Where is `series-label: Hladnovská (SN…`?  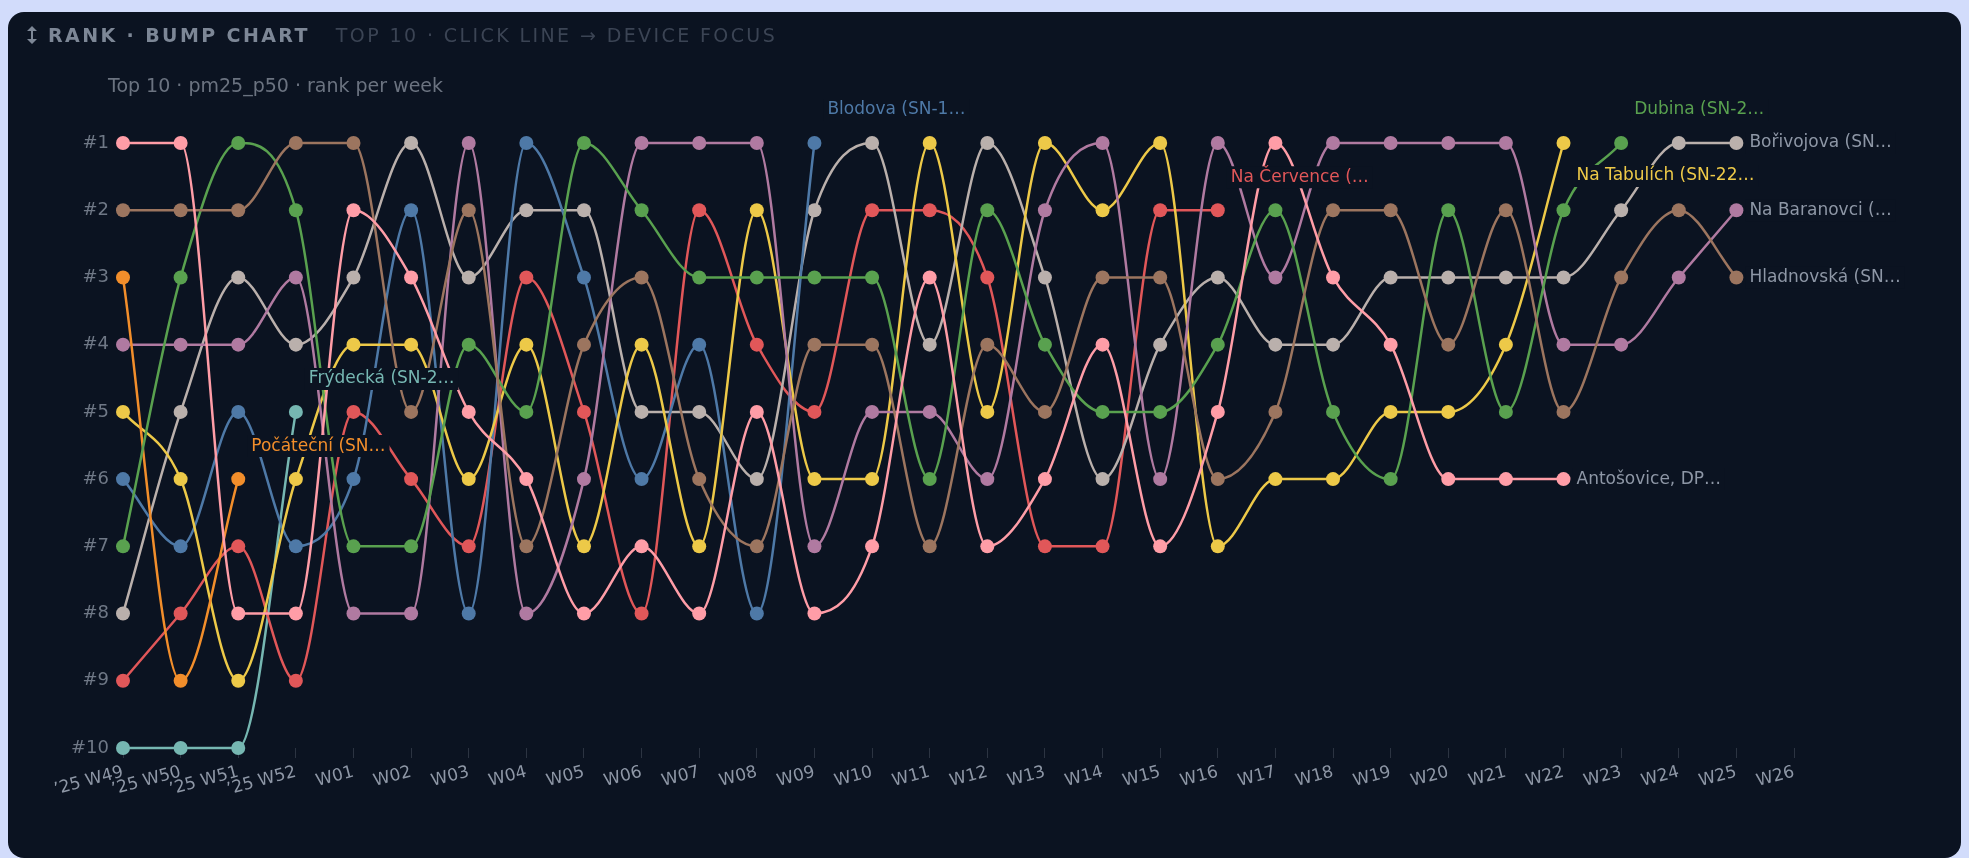
series-label: Hladnovská (SN… is located at coordinates (1825, 275).